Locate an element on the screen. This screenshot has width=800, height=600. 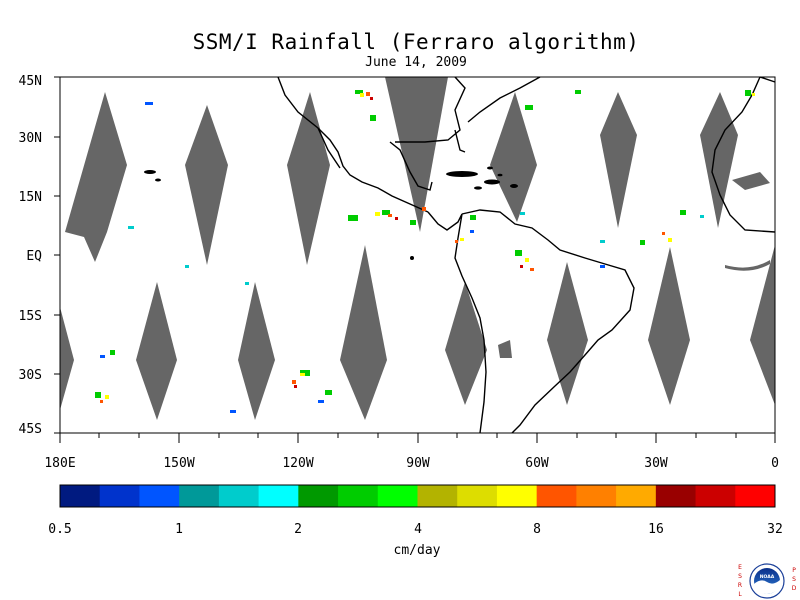
lat-label-30s: 30S is located at coordinates (30, 375).